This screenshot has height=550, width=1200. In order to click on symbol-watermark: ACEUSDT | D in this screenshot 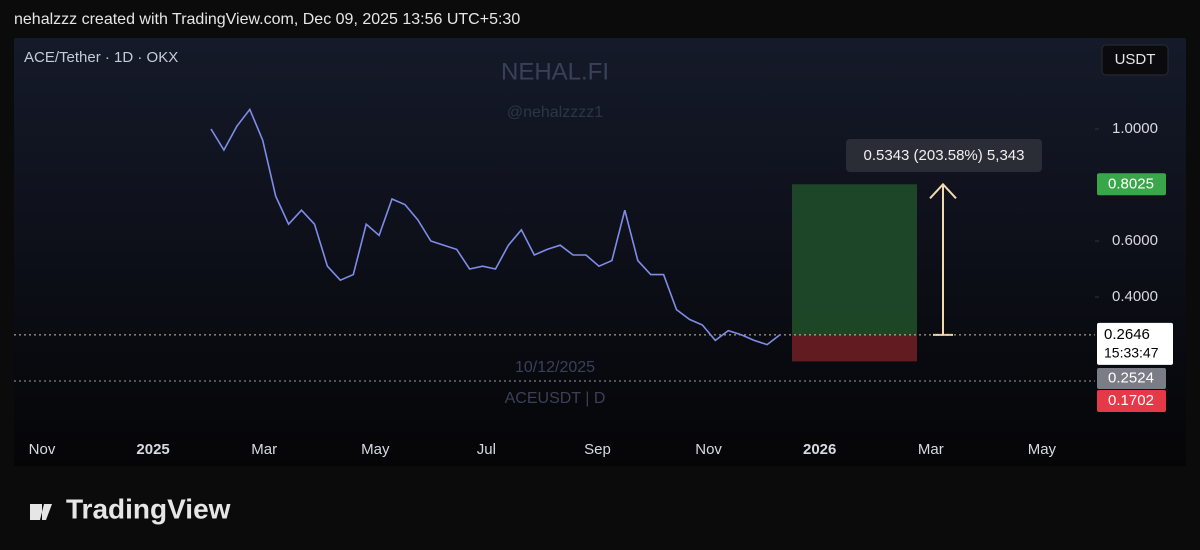, I will do `click(555, 398)`.